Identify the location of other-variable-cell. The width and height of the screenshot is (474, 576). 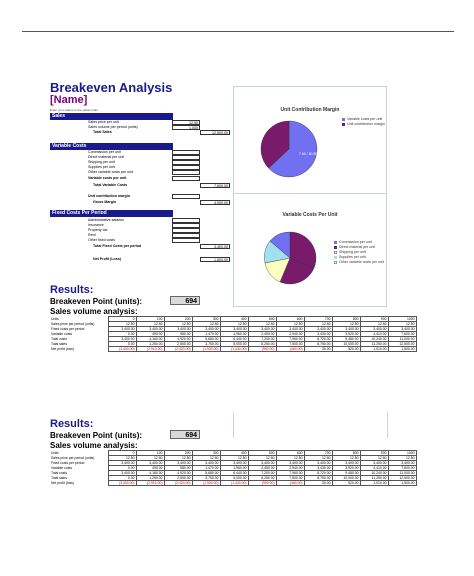
(186, 172).